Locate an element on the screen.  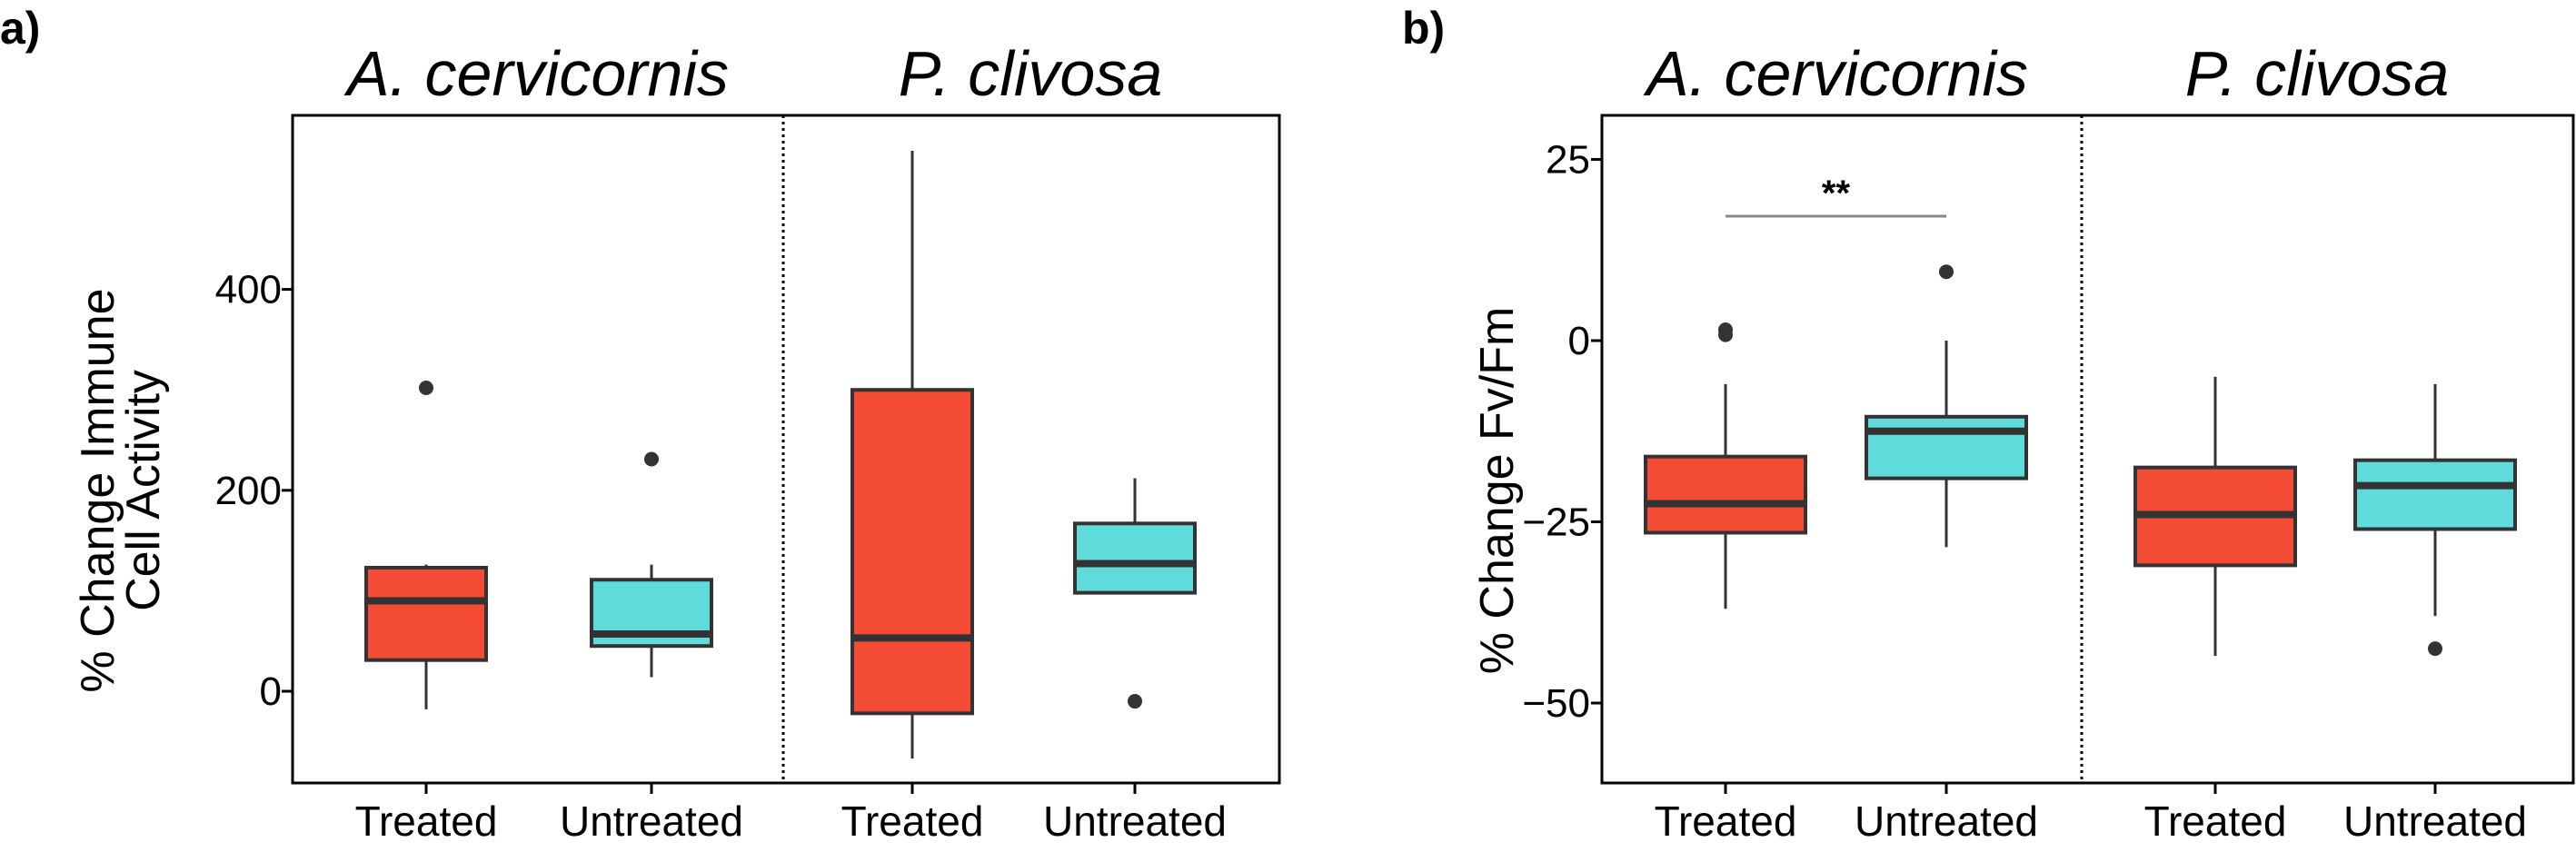
significance-label: ** is located at coordinates (1836, 193).